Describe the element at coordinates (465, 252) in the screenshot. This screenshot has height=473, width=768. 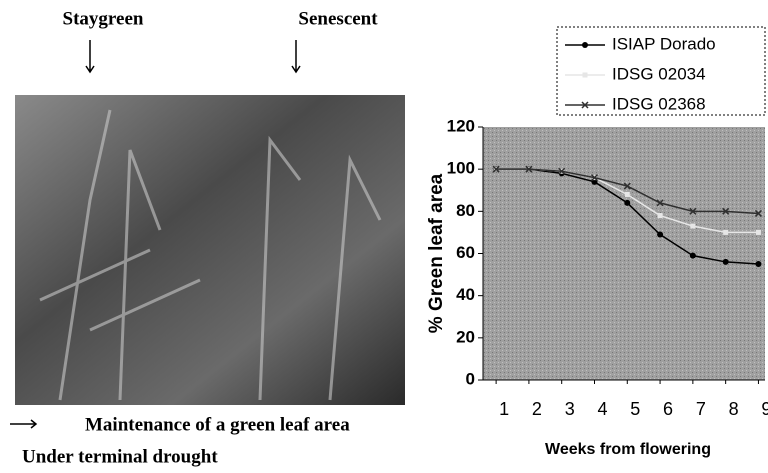
I see `y-tick-label: 60` at that location.